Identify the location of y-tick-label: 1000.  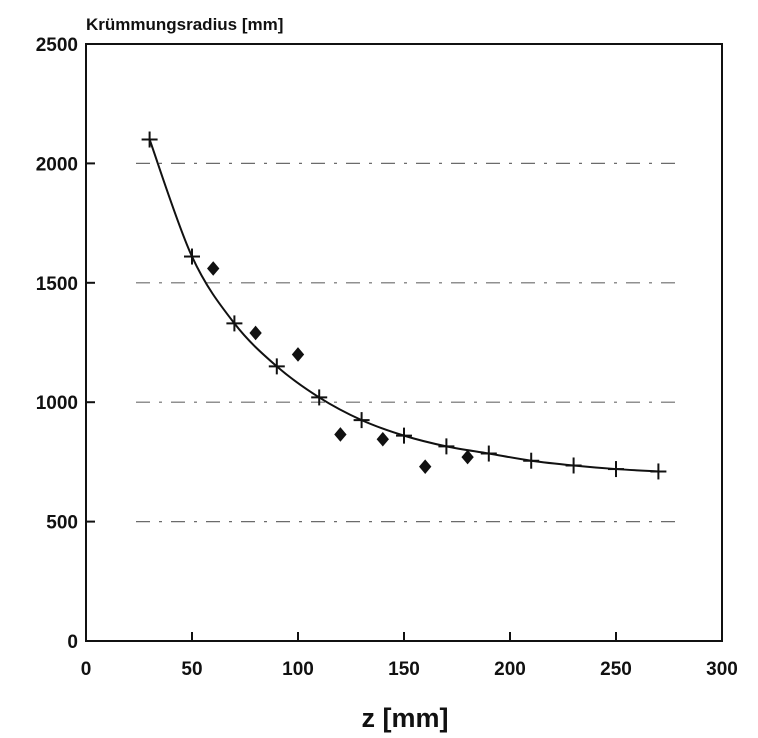
(57, 403).